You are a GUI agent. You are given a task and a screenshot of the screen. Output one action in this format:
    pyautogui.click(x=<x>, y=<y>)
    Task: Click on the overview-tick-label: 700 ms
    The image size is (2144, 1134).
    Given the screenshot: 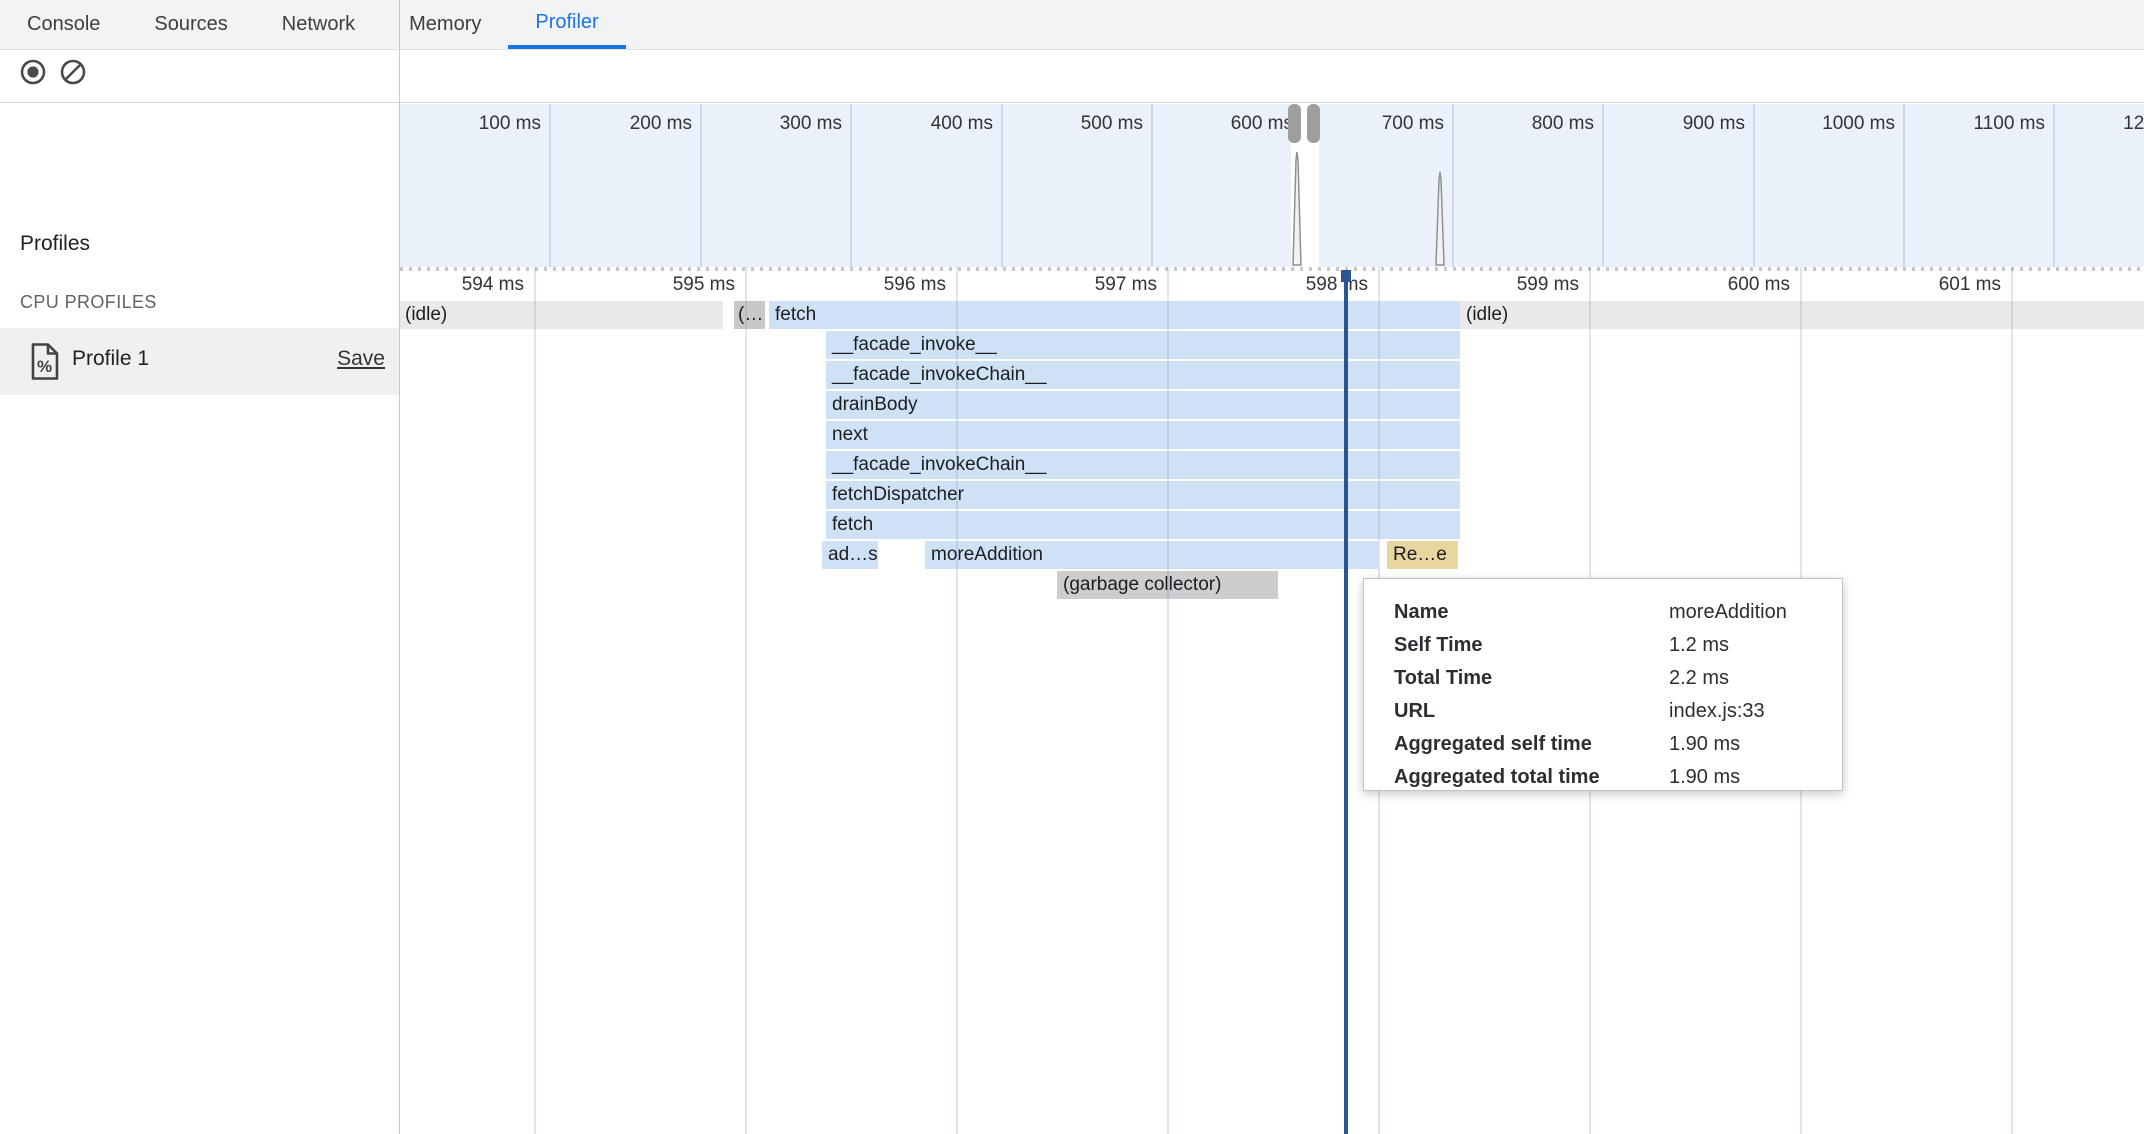 What is the action you would take?
    pyautogui.click(x=1412, y=123)
    